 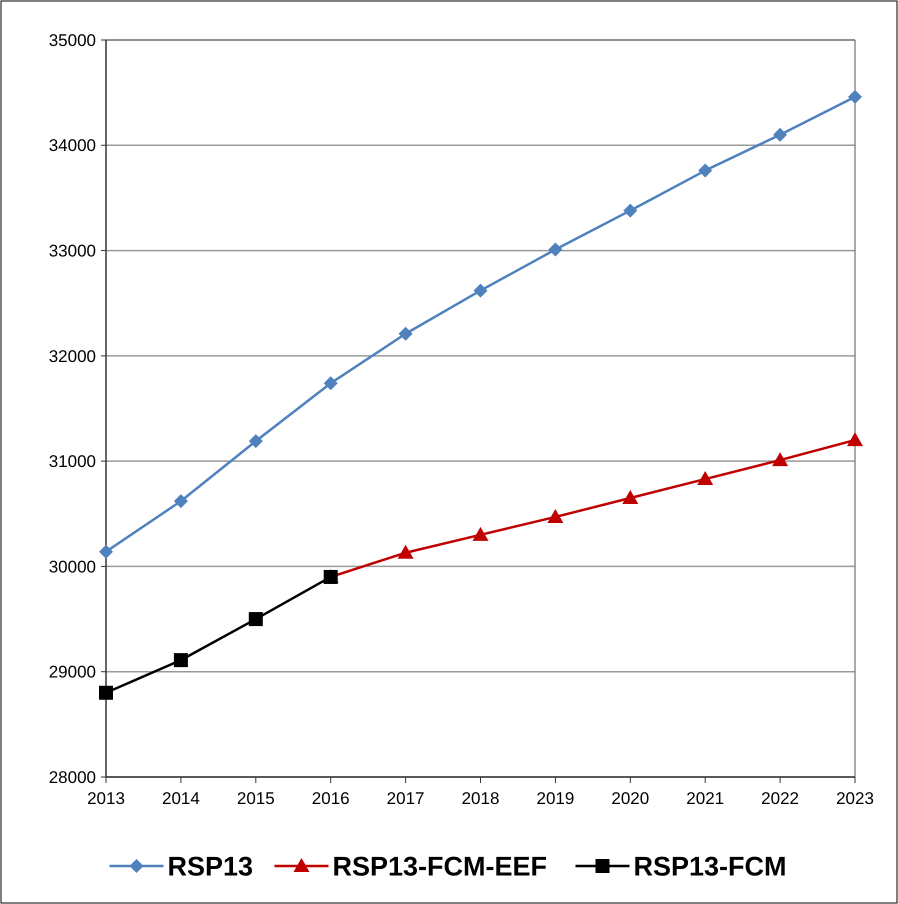 I want to click on y-tick-label: 34000, so click(x=72, y=146).